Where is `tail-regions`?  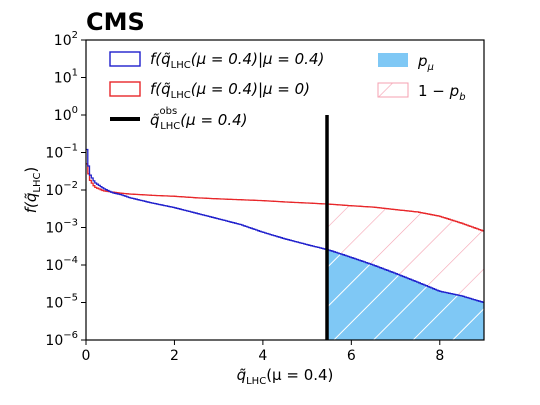
tail-regions is located at coordinates (405, 272).